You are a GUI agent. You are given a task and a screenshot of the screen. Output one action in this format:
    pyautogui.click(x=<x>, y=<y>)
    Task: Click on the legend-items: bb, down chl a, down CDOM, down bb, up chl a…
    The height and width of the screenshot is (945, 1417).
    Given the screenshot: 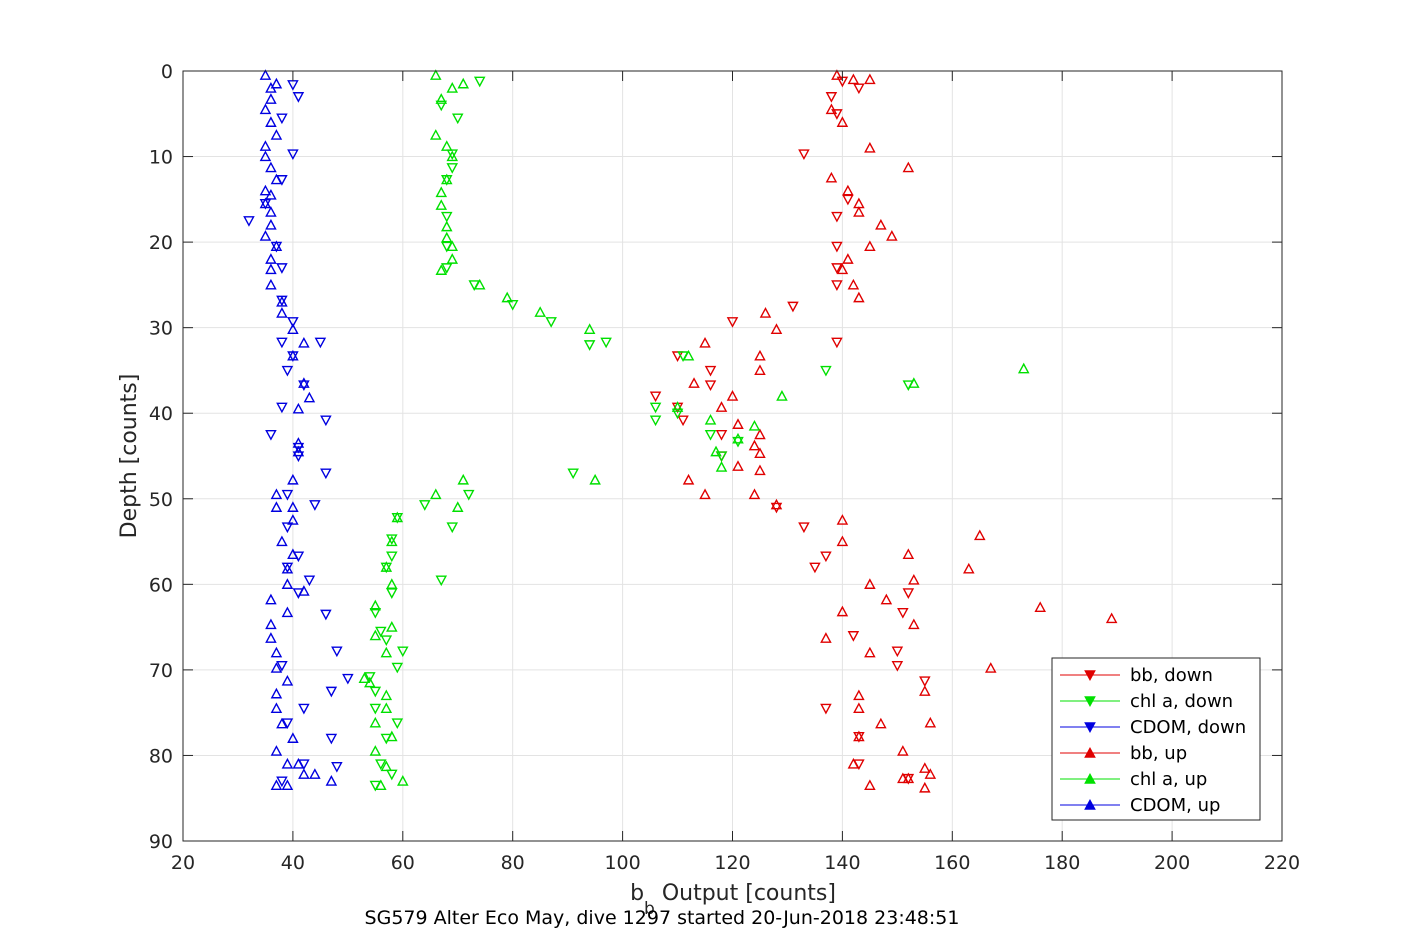 What is the action you would take?
    pyautogui.click(x=1153, y=740)
    